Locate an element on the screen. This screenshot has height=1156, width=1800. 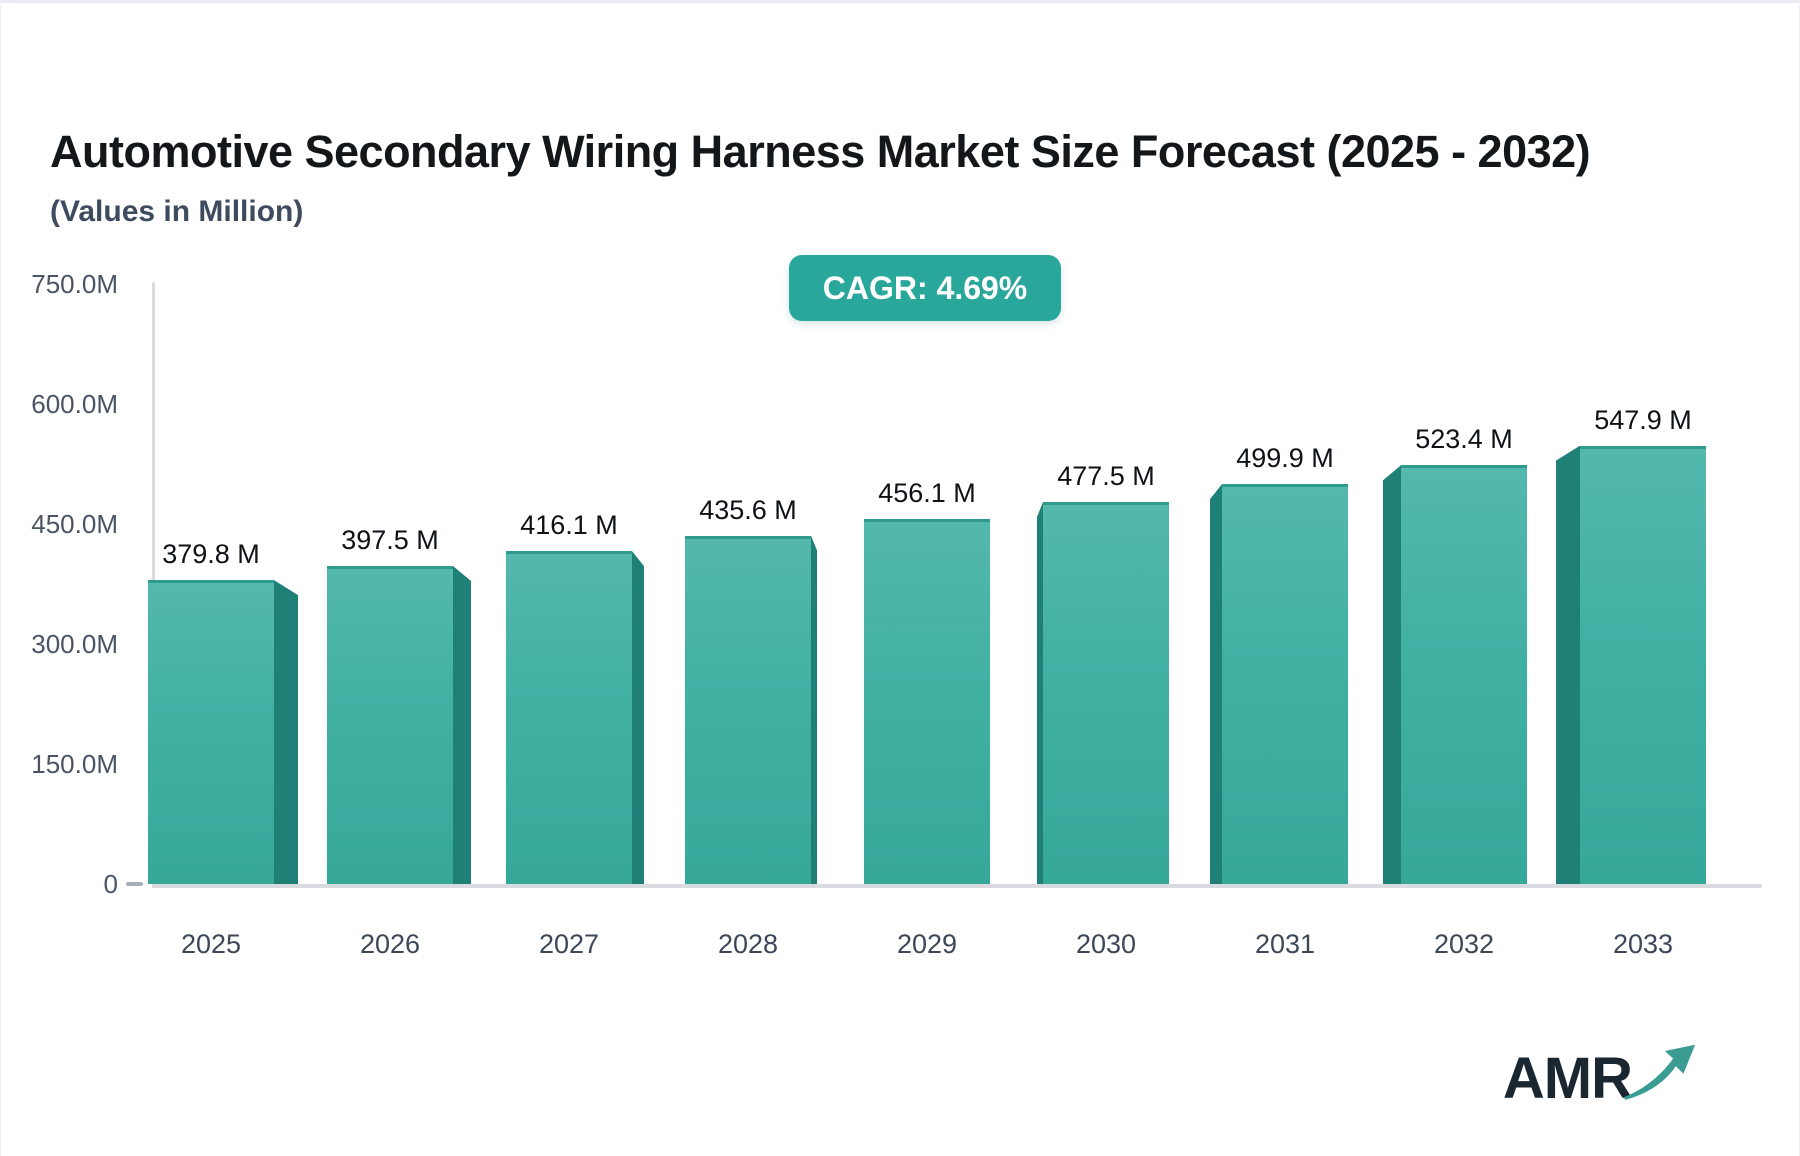
bar-2030 is located at coordinates (1106, 693).